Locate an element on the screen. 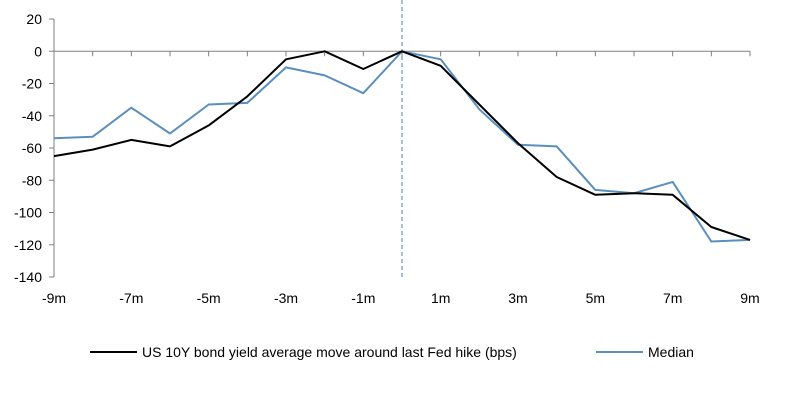 This screenshot has width=801, height=401. y-tick-label: -100 is located at coordinates (28, 213).